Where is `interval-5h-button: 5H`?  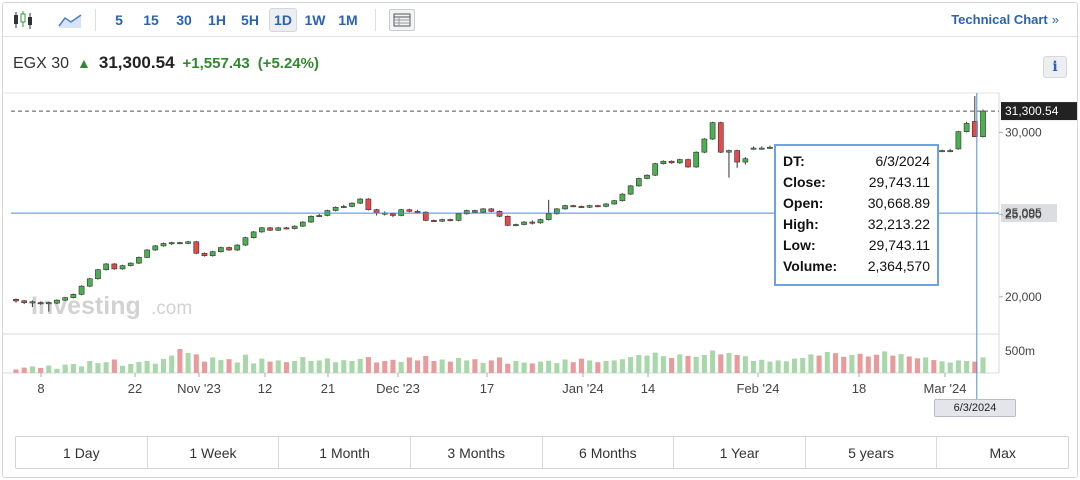 interval-5h-button: 5H is located at coordinates (250, 20).